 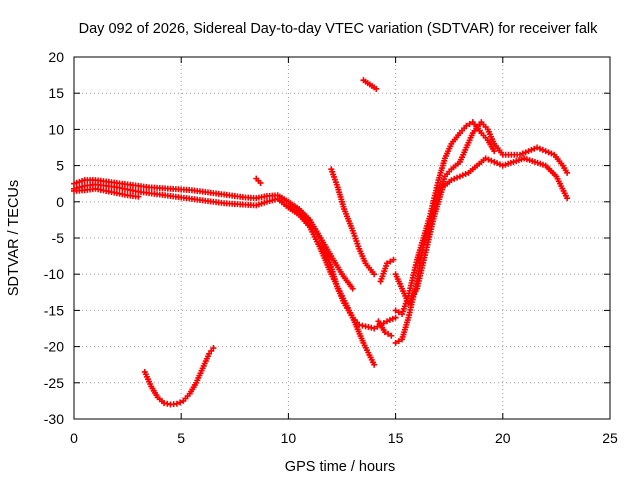 I want to click on y-tick-label: 0, so click(x=60, y=202).